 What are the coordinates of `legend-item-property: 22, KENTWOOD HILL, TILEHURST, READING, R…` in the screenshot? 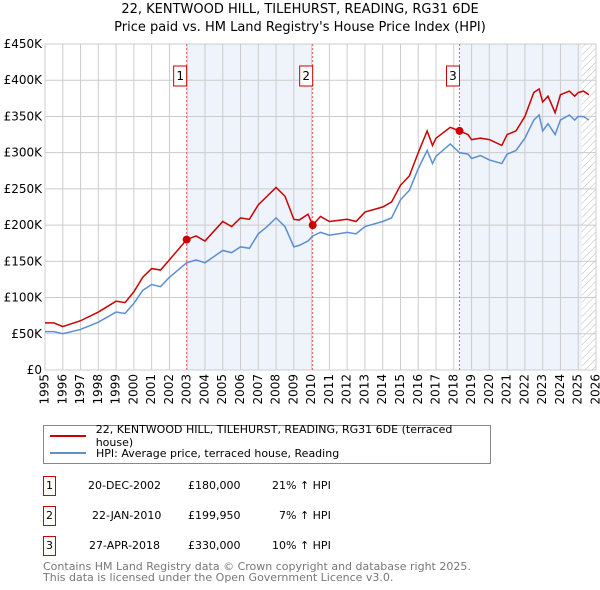 It's located at (270, 436).